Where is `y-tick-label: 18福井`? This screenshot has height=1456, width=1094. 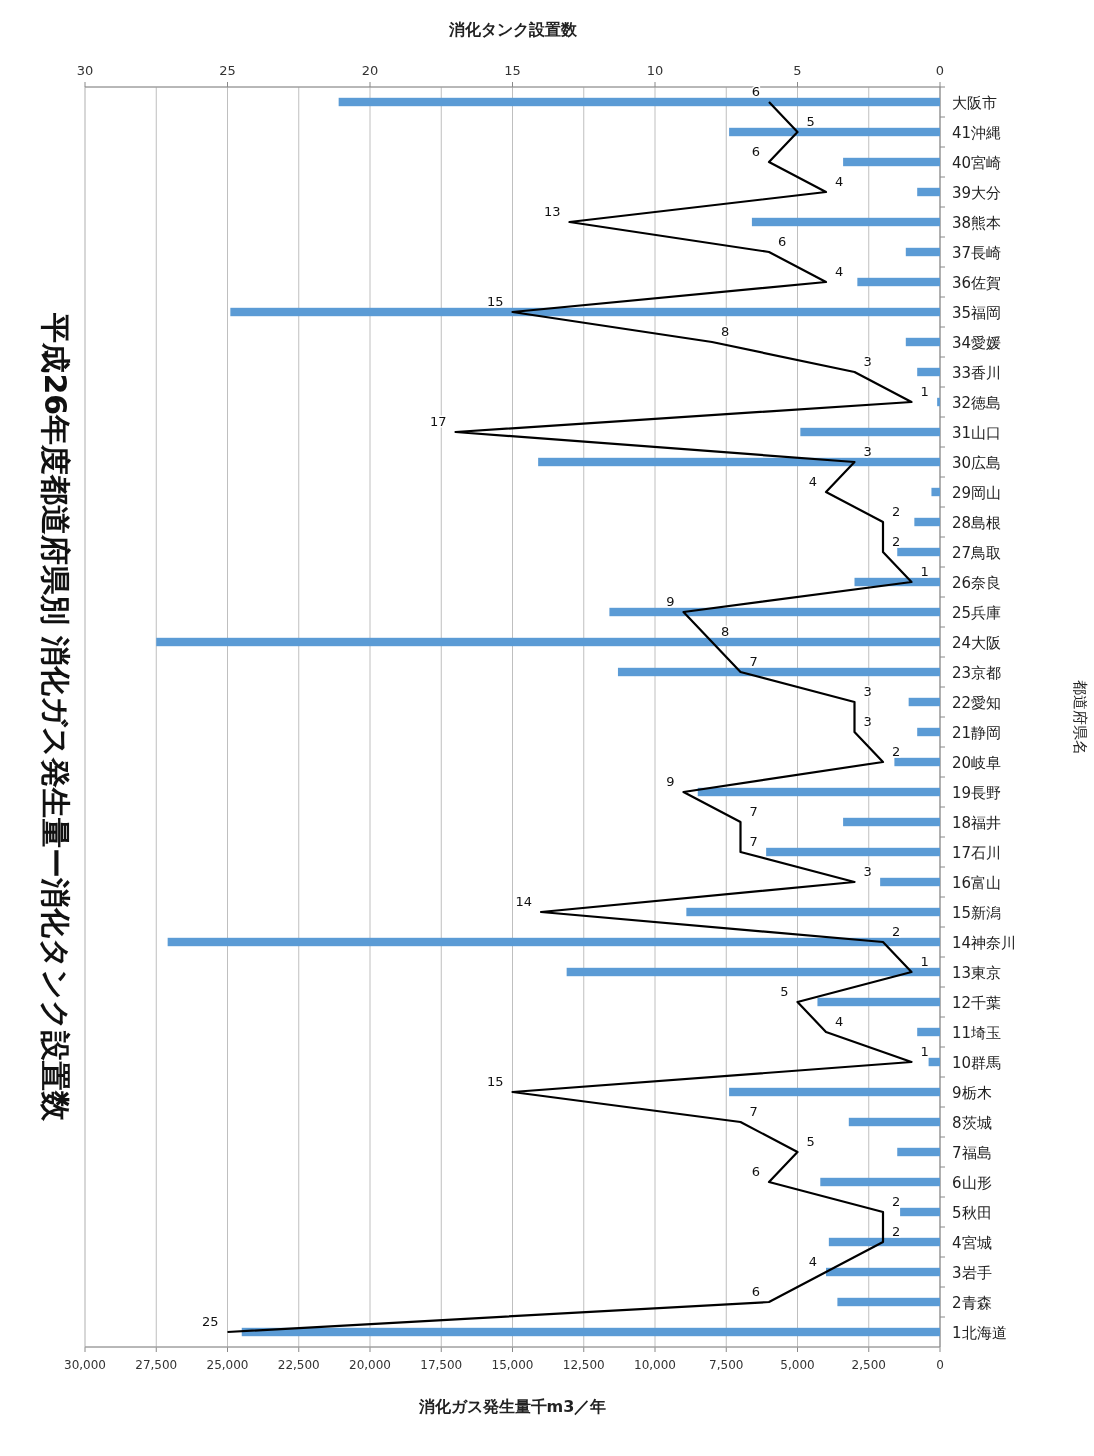
y-tick-label: 18福井 is located at coordinates (977, 823).